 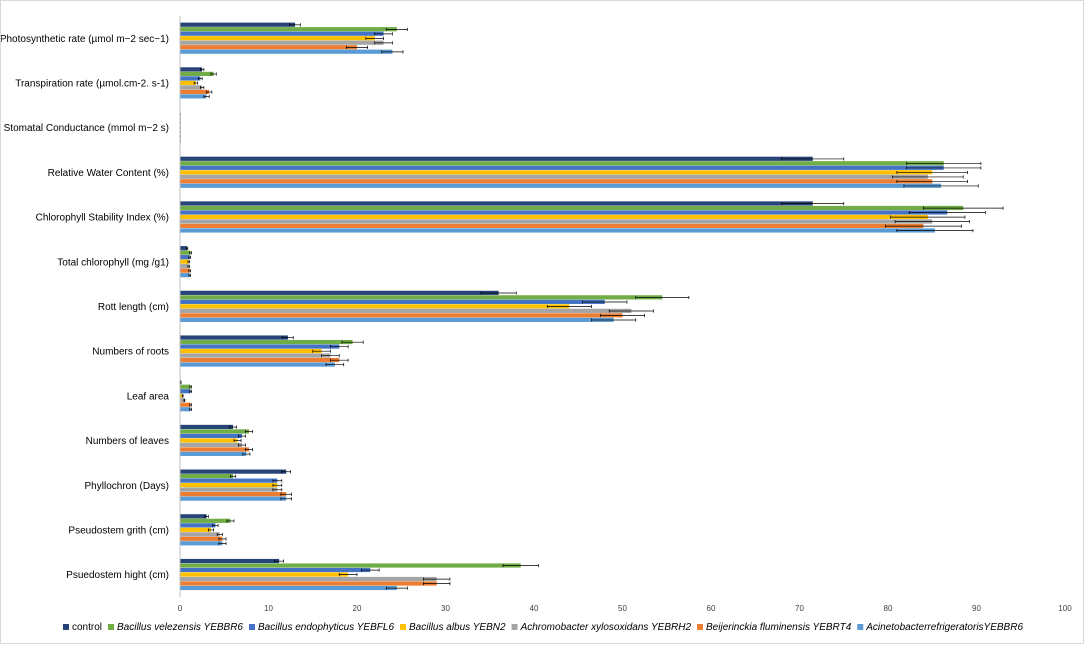 What do you see at coordinates (102, 218) in the screenshot?
I see `category-label: Chlorophyll Stability Index (%)` at bounding box center [102, 218].